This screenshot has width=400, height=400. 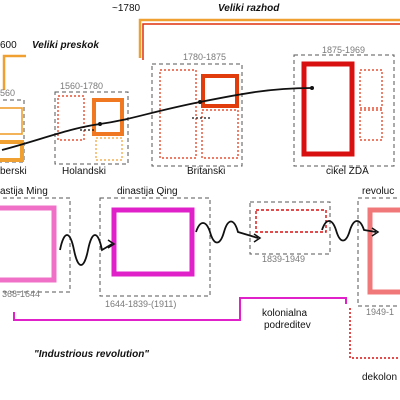 What do you see at coordinates (84, 171) in the screenshot?
I see `cycle-dutch-label: Holandski` at bounding box center [84, 171].